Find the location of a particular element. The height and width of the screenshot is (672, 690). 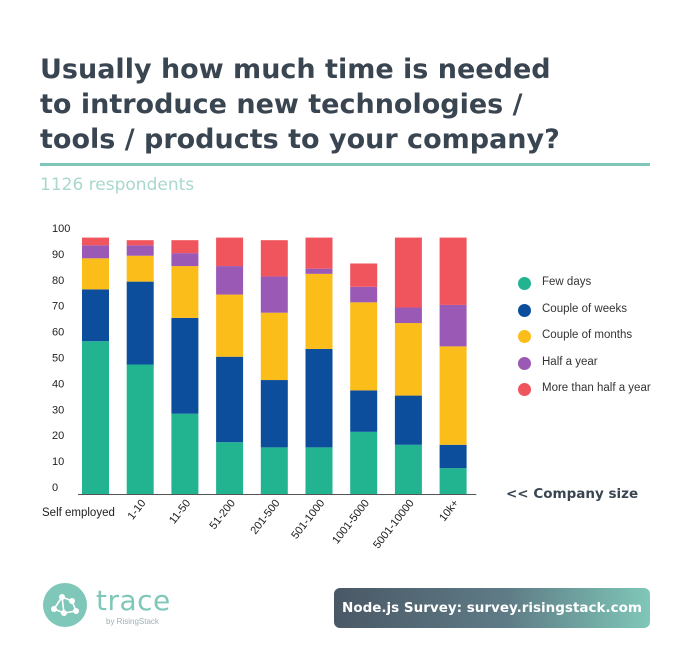

legend-label: More than half a year is located at coordinates (596, 388).